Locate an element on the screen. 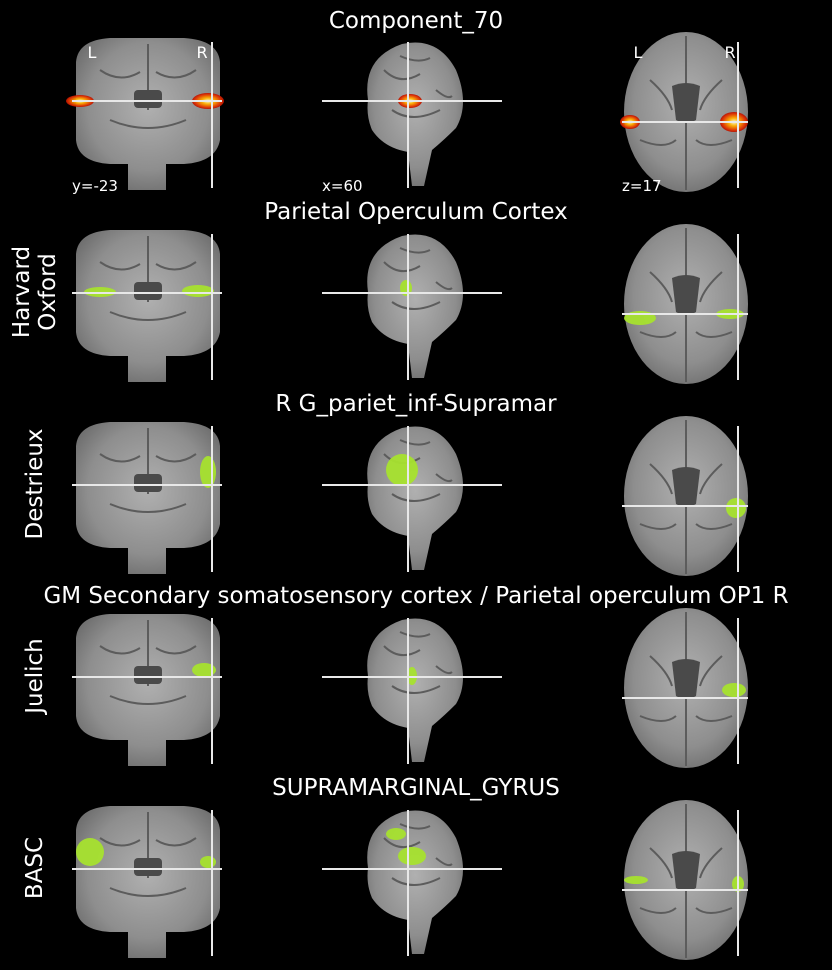 The image size is (832, 970). row-label: BASC is located at coordinates (35, 868).